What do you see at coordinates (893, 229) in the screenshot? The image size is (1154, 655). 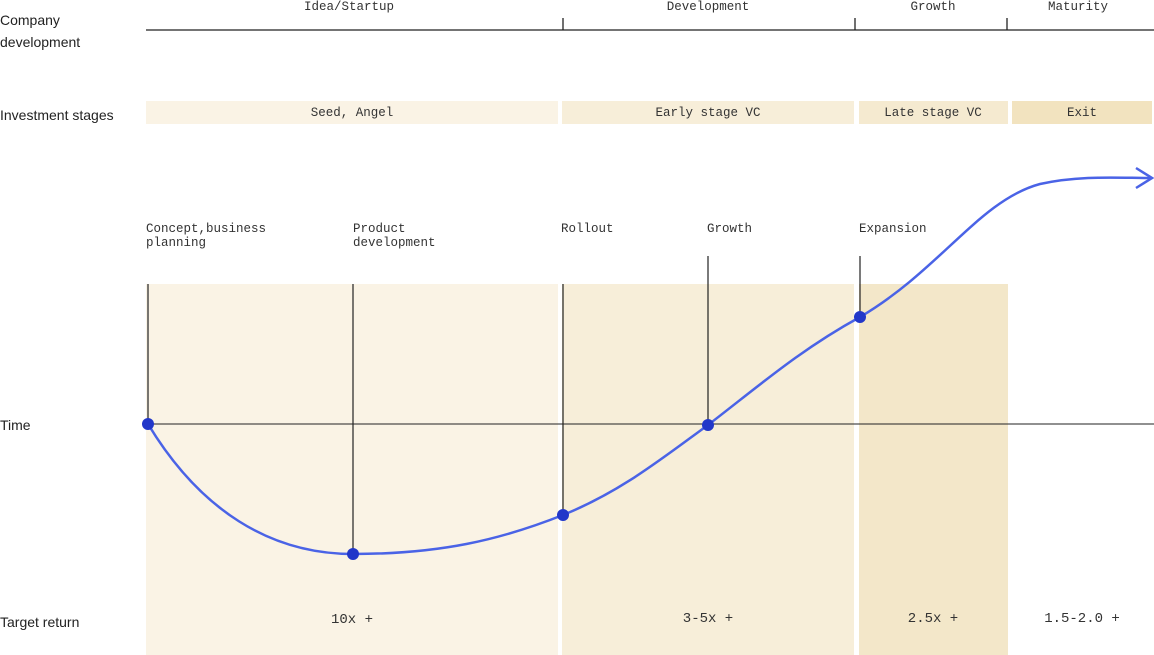 I see `milestone-label: Expansion` at bounding box center [893, 229].